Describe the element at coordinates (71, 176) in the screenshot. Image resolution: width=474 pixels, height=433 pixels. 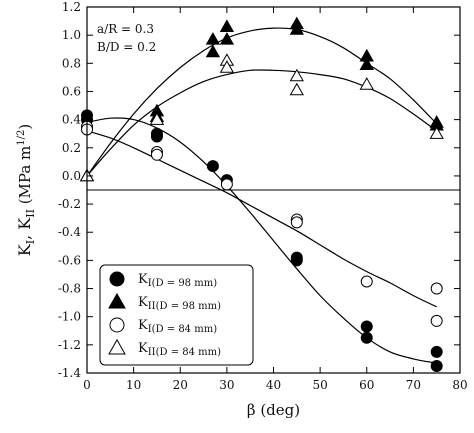
I see `y-tick-label: 0.0` at that location.